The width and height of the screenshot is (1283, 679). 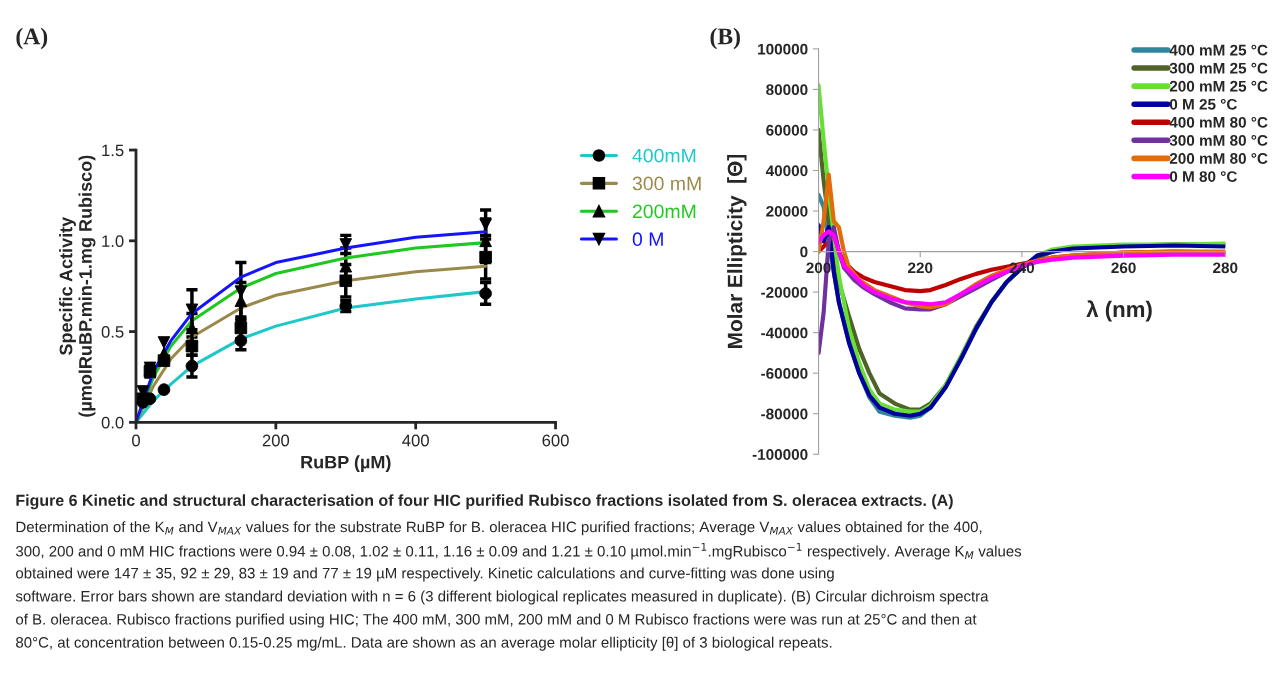 I want to click on x-tick-label: 280, so click(x=1225, y=268).